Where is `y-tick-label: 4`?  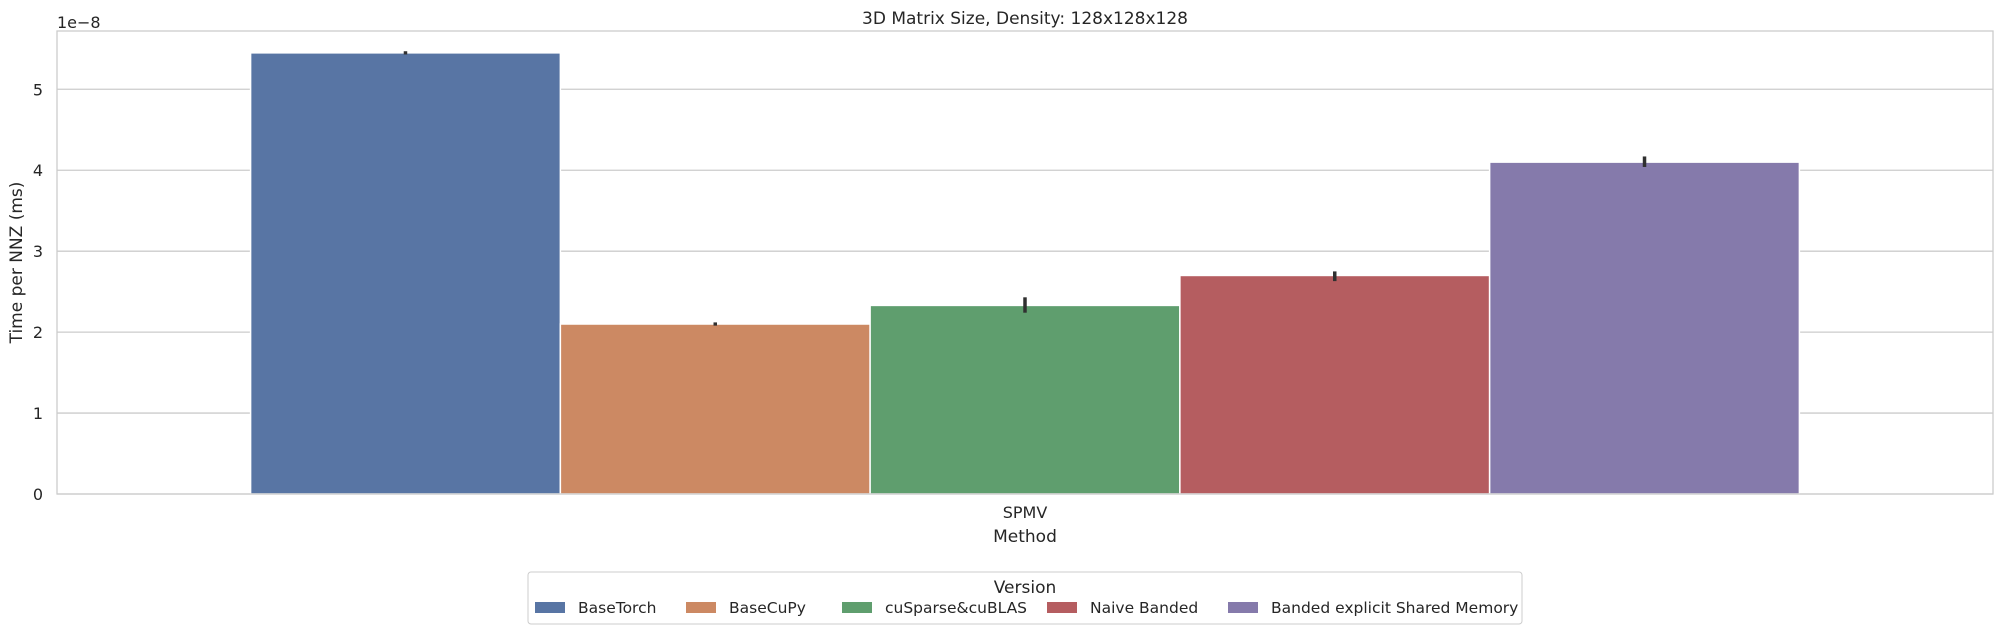 y-tick-label: 4 is located at coordinates (38, 170).